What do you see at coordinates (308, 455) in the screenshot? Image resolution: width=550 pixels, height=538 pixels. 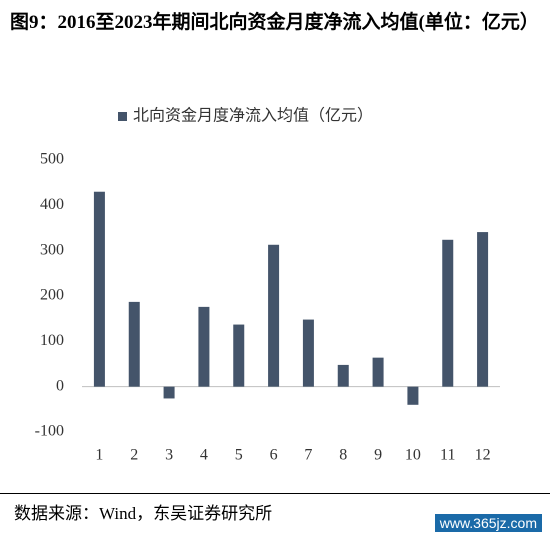 I see `x-tick-label: 7` at bounding box center [308, 455].